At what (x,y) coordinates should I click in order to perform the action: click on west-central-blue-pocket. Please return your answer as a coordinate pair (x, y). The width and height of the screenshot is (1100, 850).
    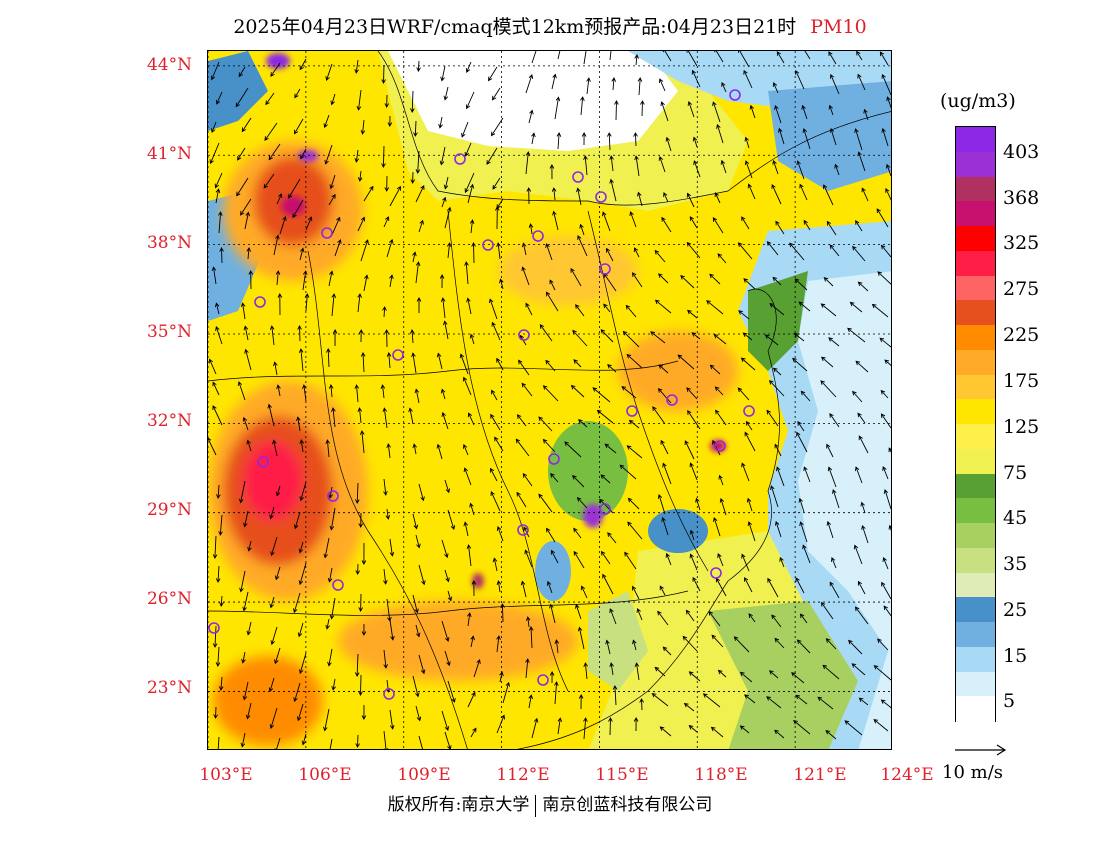
    Looking at the image, I should click on (553, 571).